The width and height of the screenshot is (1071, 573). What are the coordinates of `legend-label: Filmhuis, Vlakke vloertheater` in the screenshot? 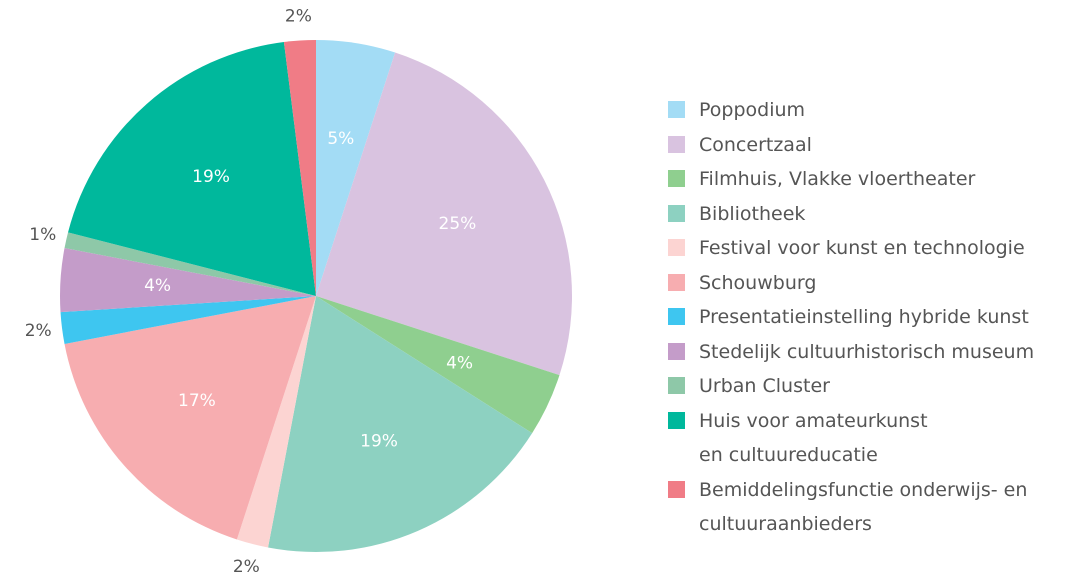 It's located at (837, 179).